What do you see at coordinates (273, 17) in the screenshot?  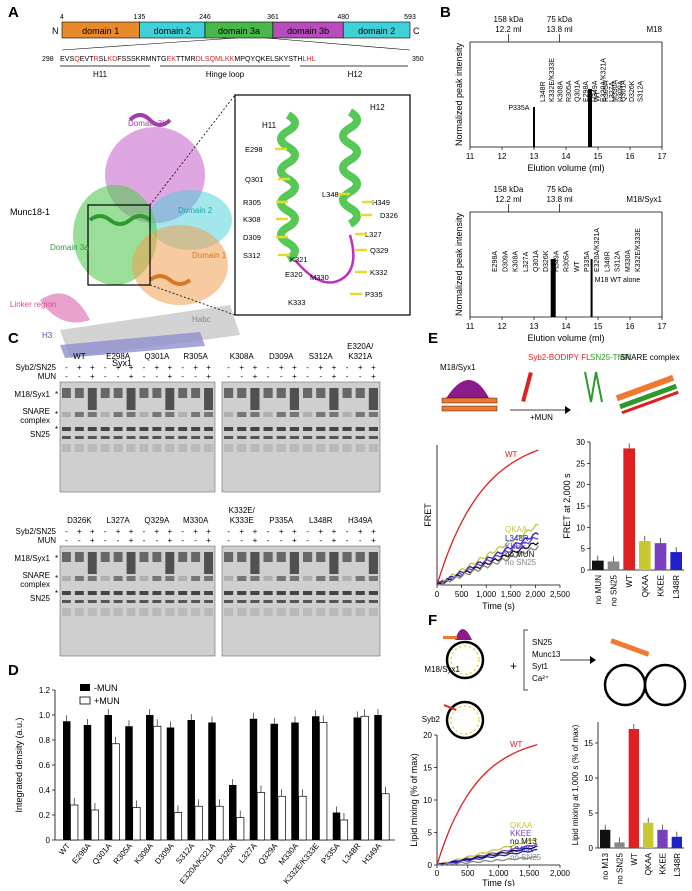 I see `domain-tick: 361` at bounding box center [273, 17].